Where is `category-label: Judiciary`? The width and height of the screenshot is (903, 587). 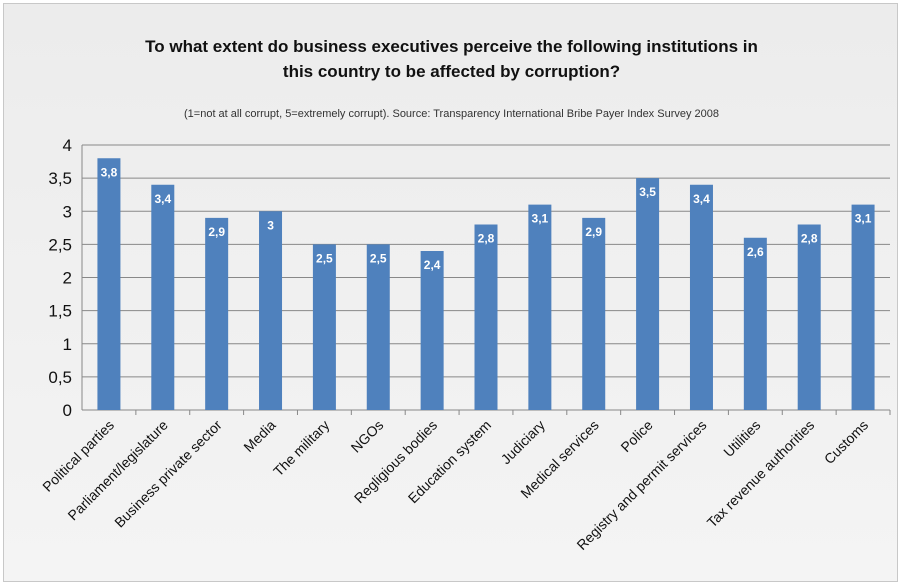 category-label: Judiciary is located at coordinates (523, 442).